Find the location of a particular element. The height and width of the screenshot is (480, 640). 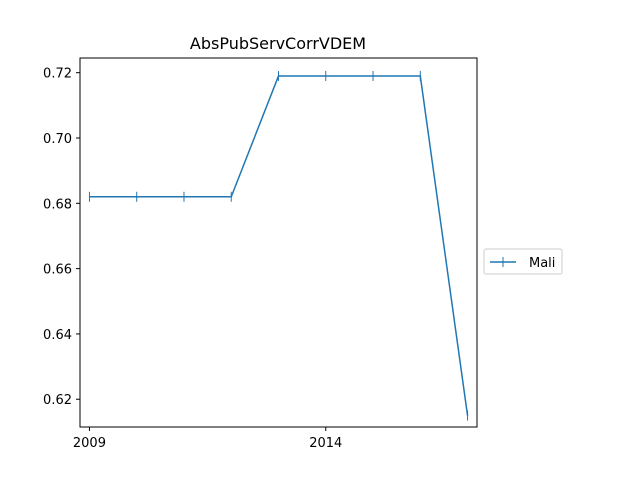

y-tick-label: 0.68 is located at coordinates (57, 204).